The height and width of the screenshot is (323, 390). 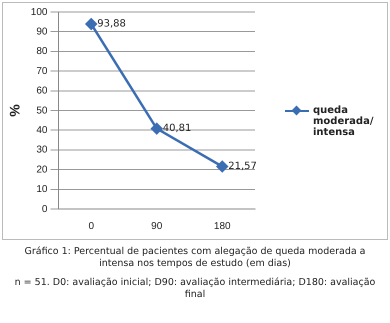 What do you see at coordinates (42, 71) in the screenshot?
I see `y-tick-label: 70` at bounding box center [42, 71].